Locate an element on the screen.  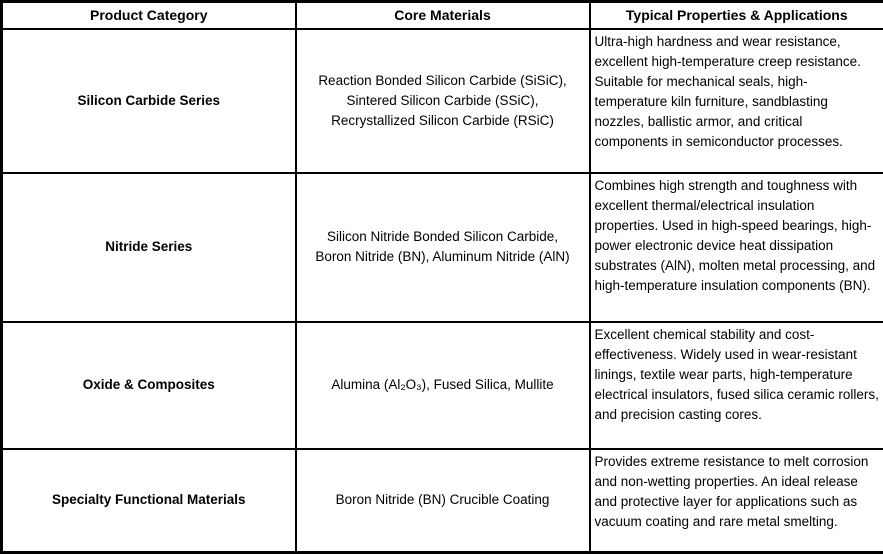
header-product-category: Product Category is located at coordinates (149, 15).